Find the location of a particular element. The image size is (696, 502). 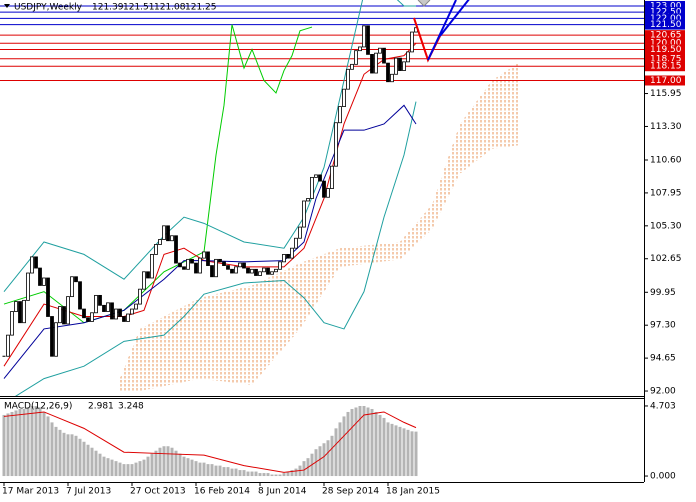

symbol-icon is located at coordinates (7, 6).